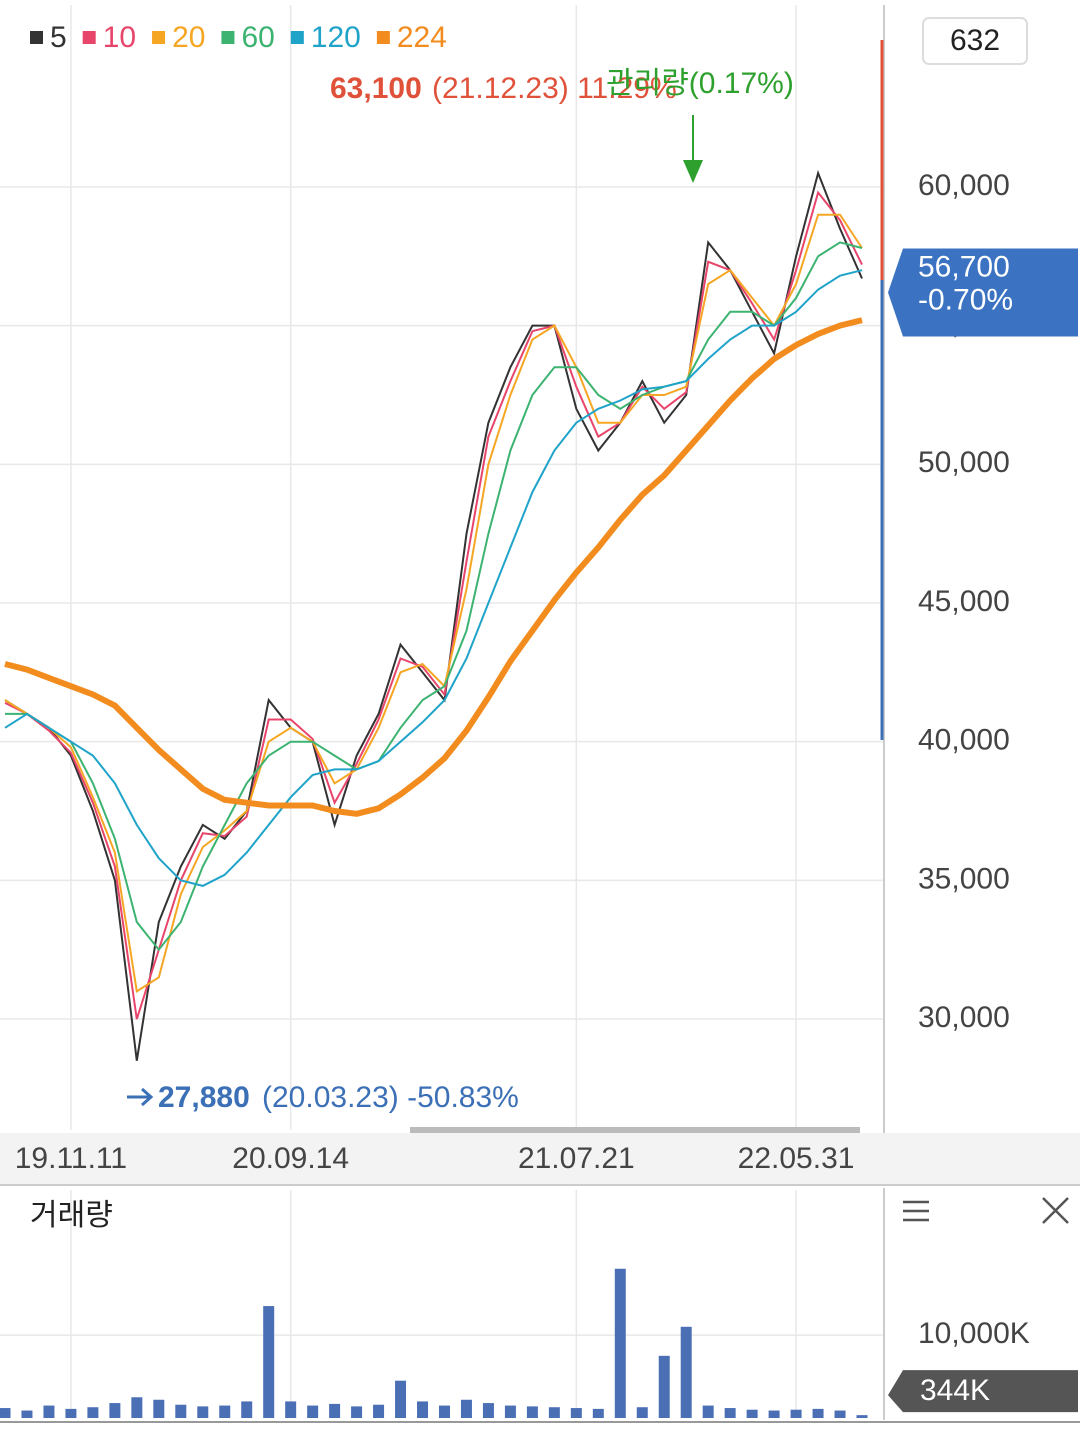 The height and width of the screenshot is (1447, 1080). What do you see at coordinates (964, 462) in the screenshot?
I see `y-tick-label: 50,000` at bounding box center [964, 462].